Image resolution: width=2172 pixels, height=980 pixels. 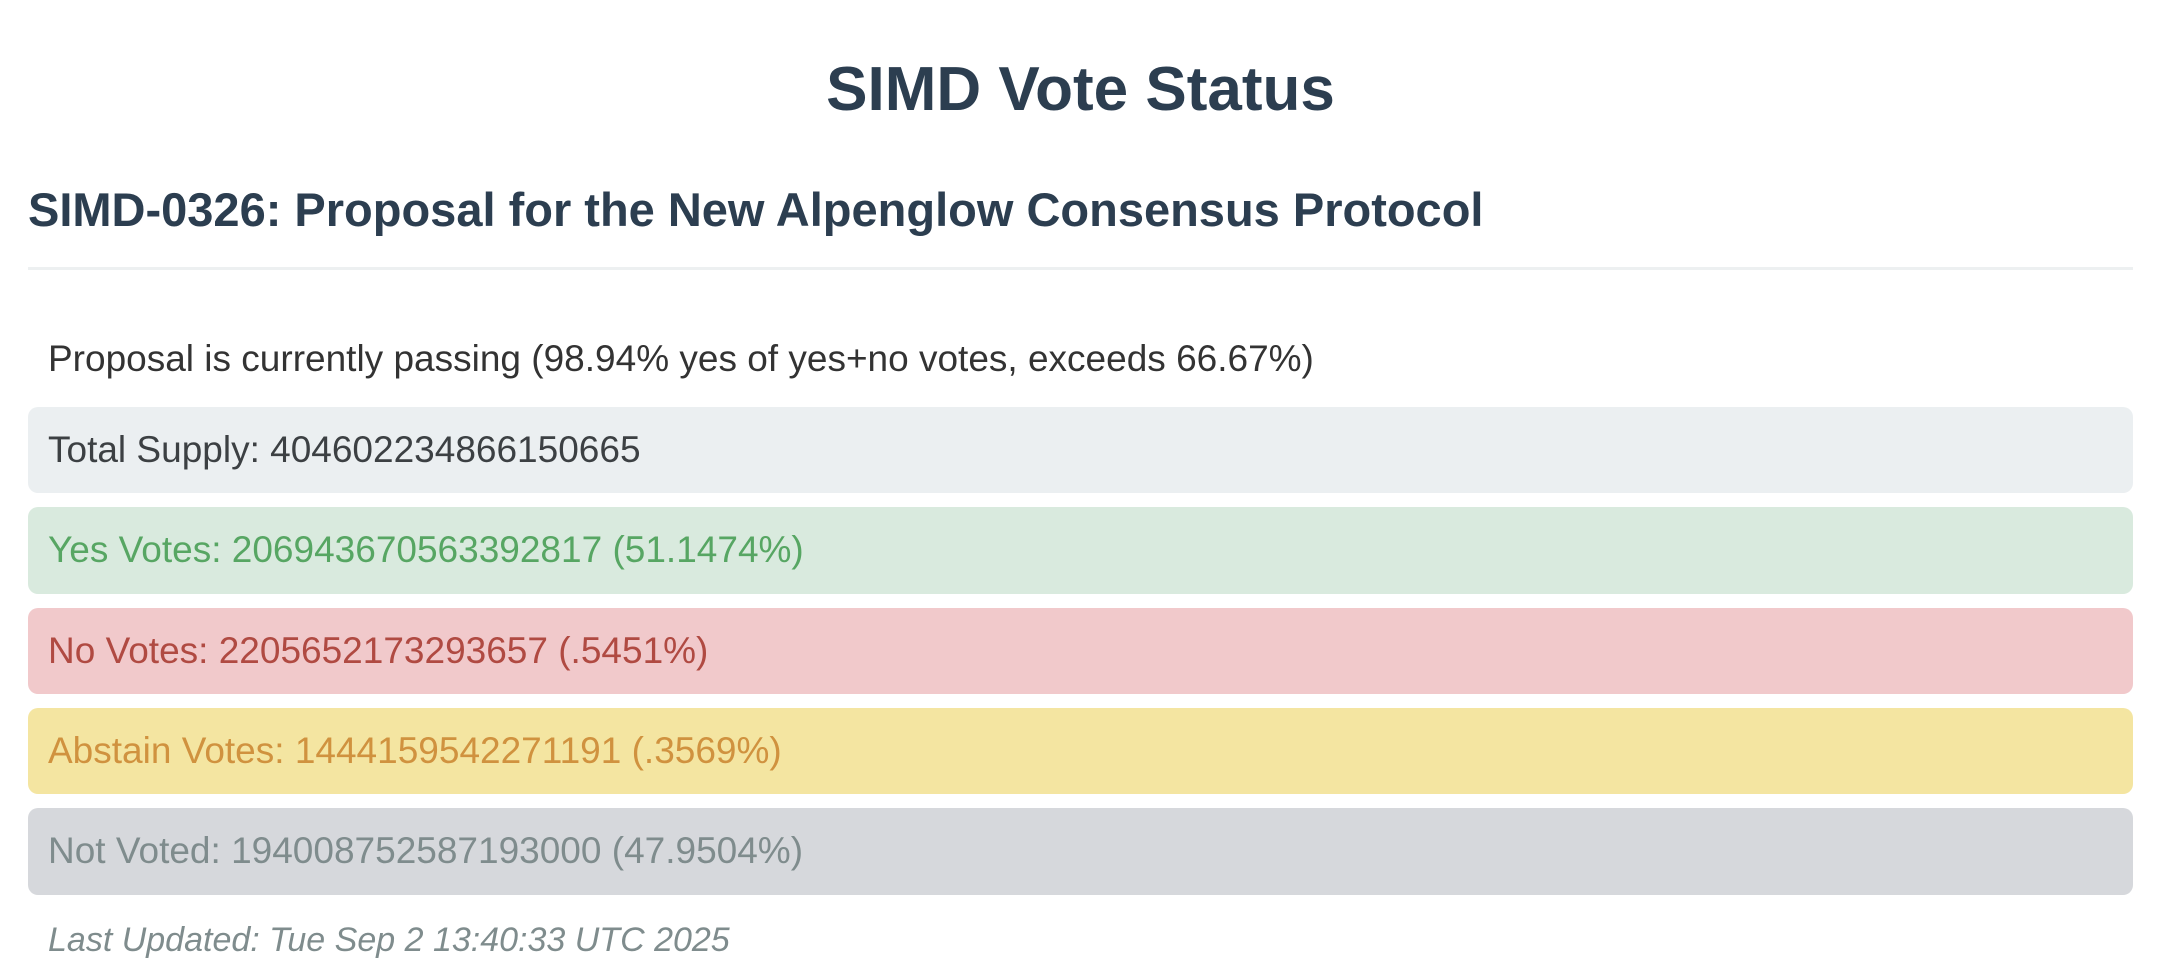 I want to click on abstain-votes-text: Abstain Votes: 1444159542271191 (.3569%), so click(x=415, y=751).